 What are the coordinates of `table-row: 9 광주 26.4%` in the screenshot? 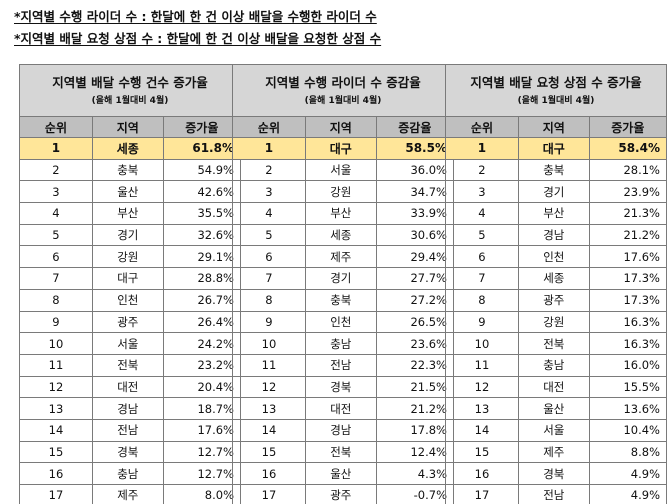 It's located at (130, 322).